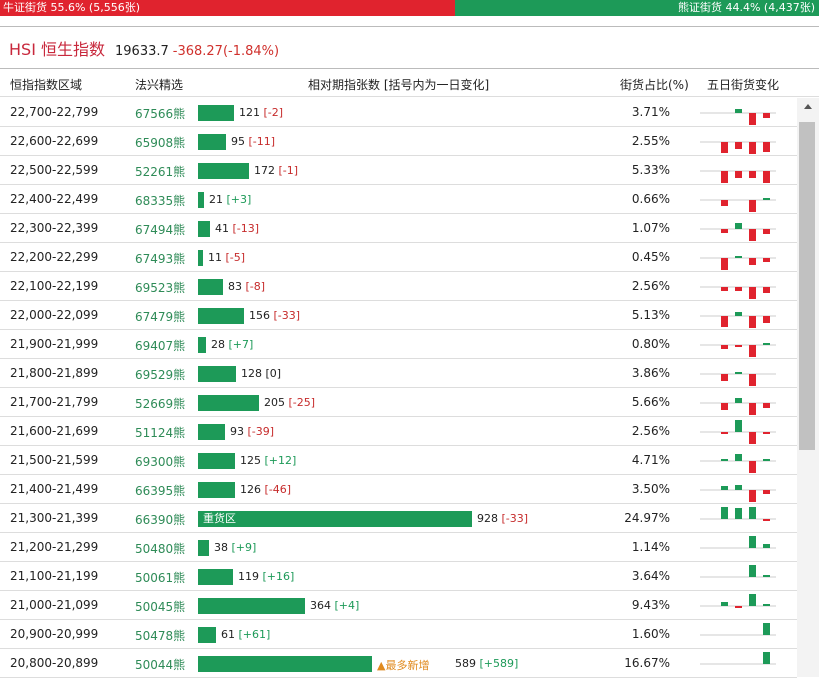 This screenshot has height=678, width=819. I want to click on quantity-value: 28, so click(218, 344).